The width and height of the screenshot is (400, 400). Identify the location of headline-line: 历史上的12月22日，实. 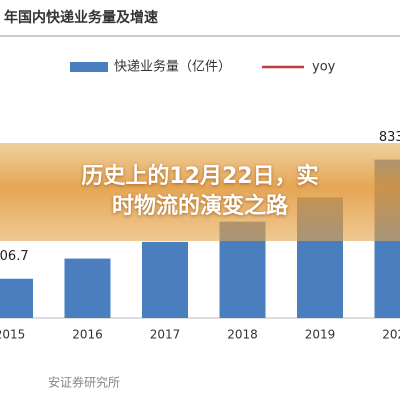
(200, 176).